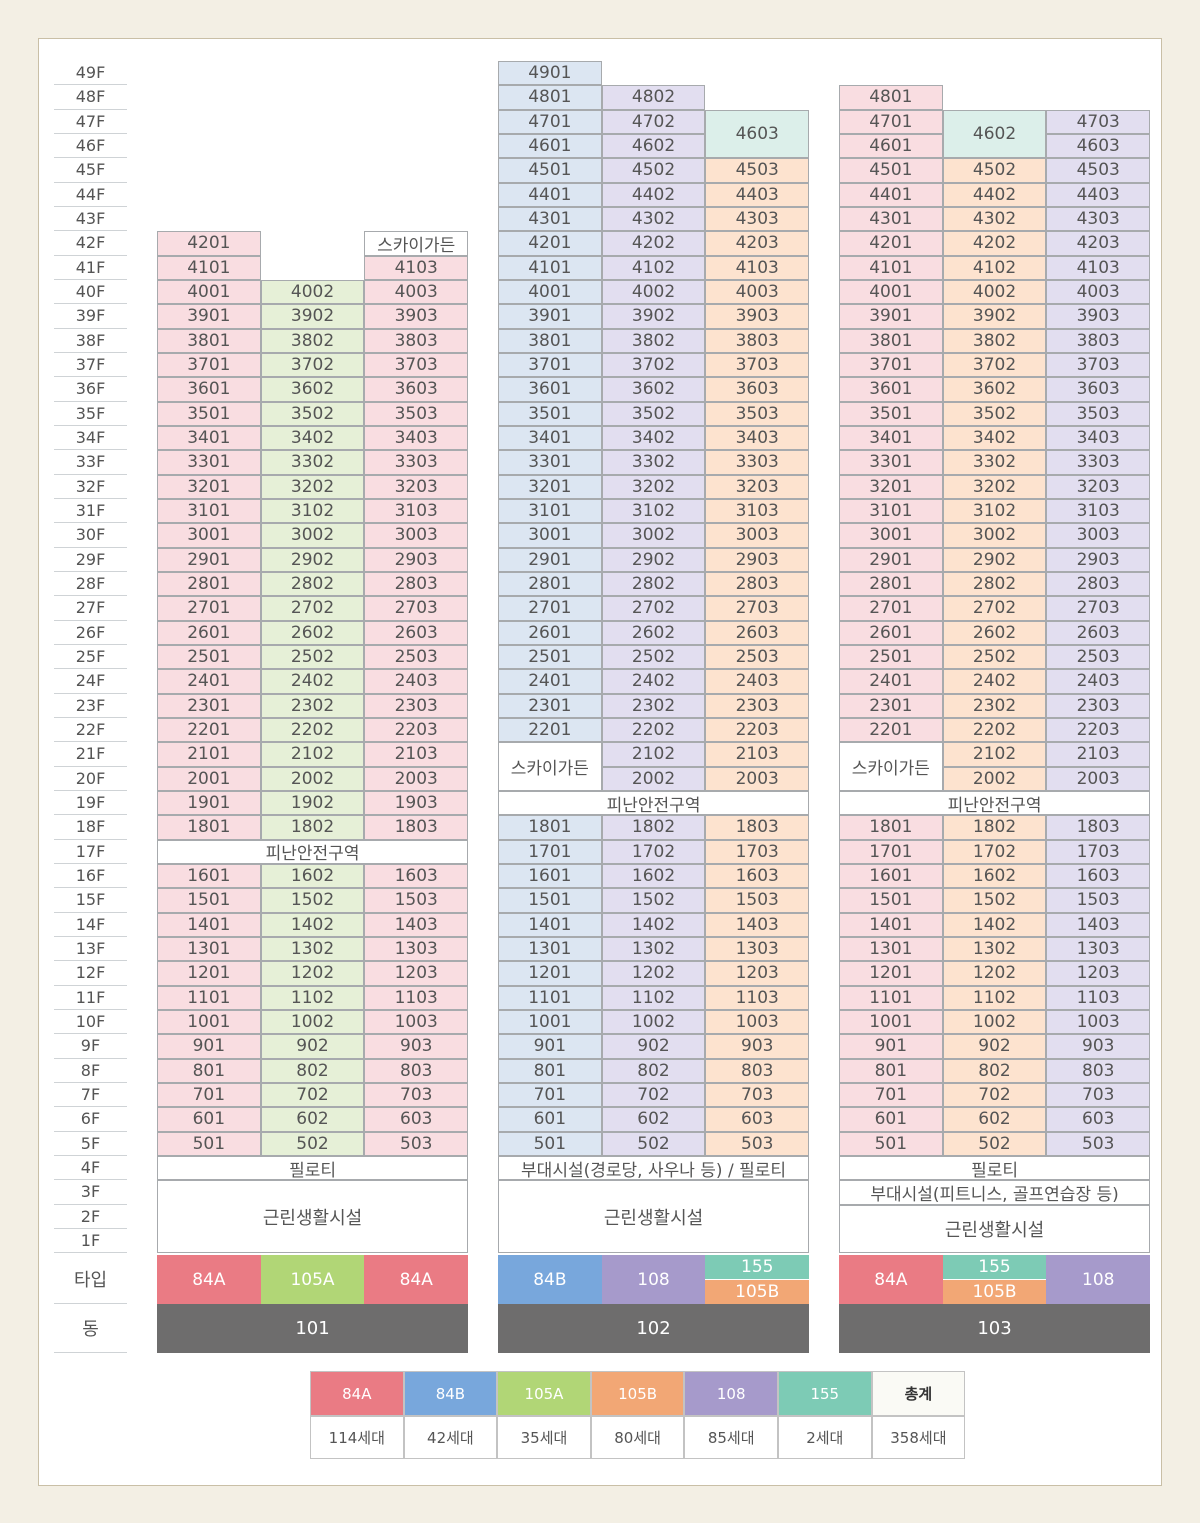  What do you see at coordinates (994, 876) in the screenshot?
I see `unit-cell: 1602` at bounding box center [994, 876].